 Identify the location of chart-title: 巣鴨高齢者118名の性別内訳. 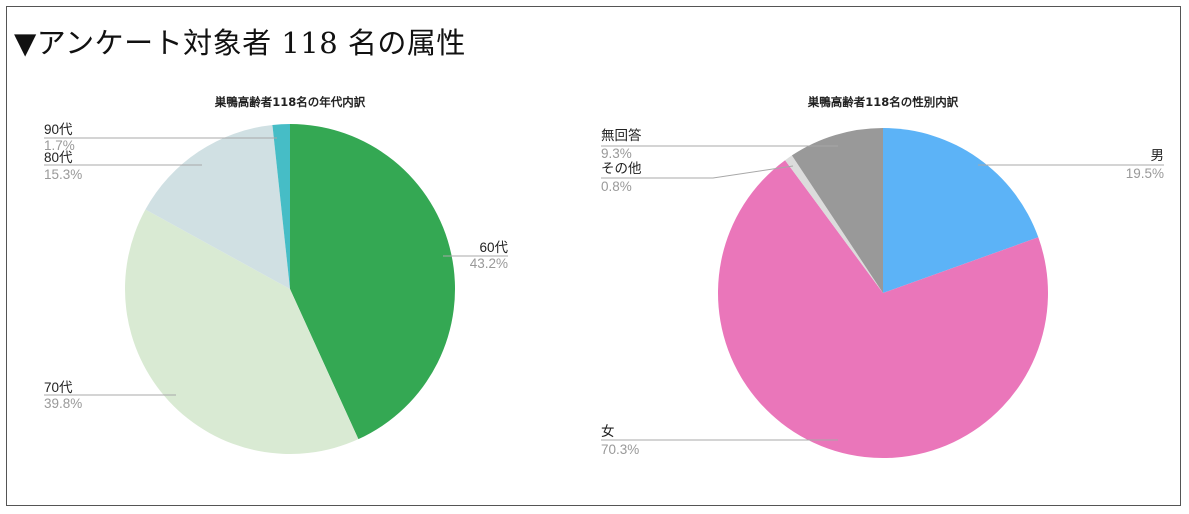
(883, 102).